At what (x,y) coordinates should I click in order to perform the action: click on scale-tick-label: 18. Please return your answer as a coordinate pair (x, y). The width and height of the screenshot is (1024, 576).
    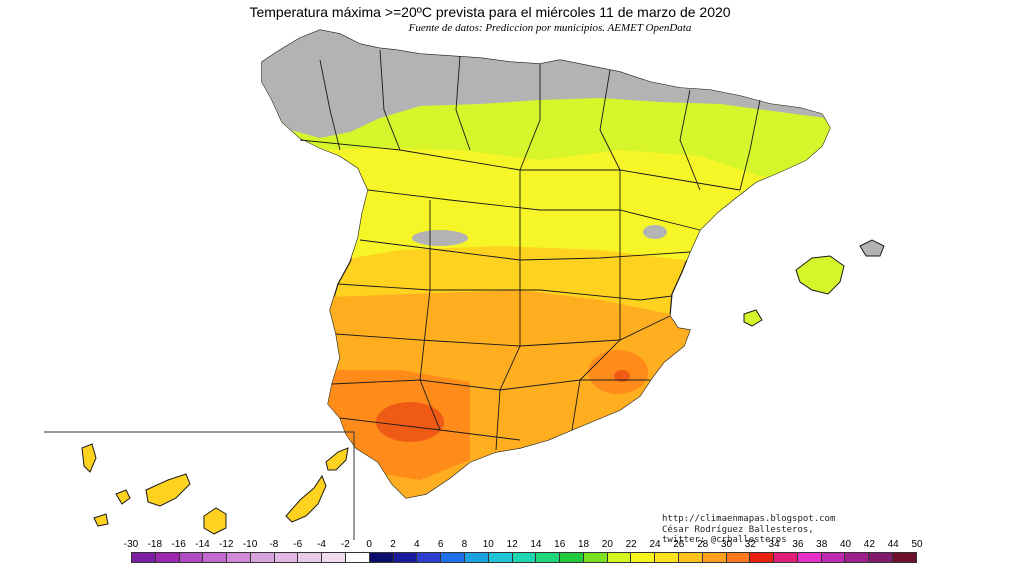
    Looking at the image, I should click on (583, 544).